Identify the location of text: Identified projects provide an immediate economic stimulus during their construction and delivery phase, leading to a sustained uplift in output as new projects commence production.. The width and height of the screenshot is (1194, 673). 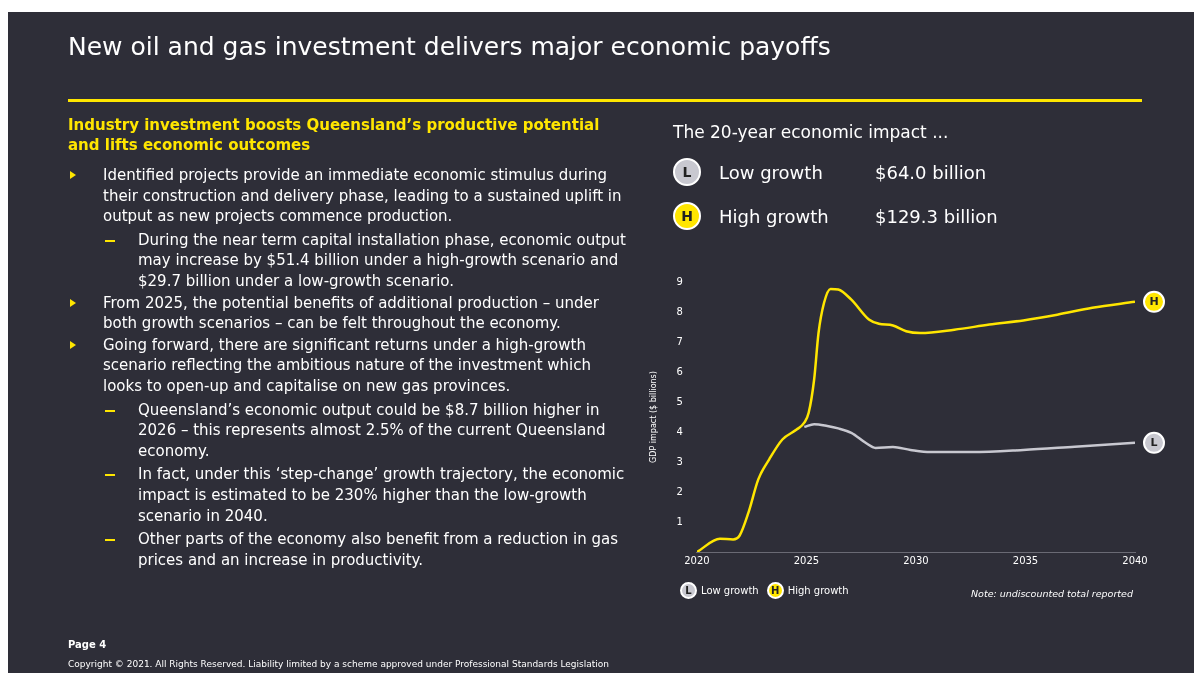
(362, 196).